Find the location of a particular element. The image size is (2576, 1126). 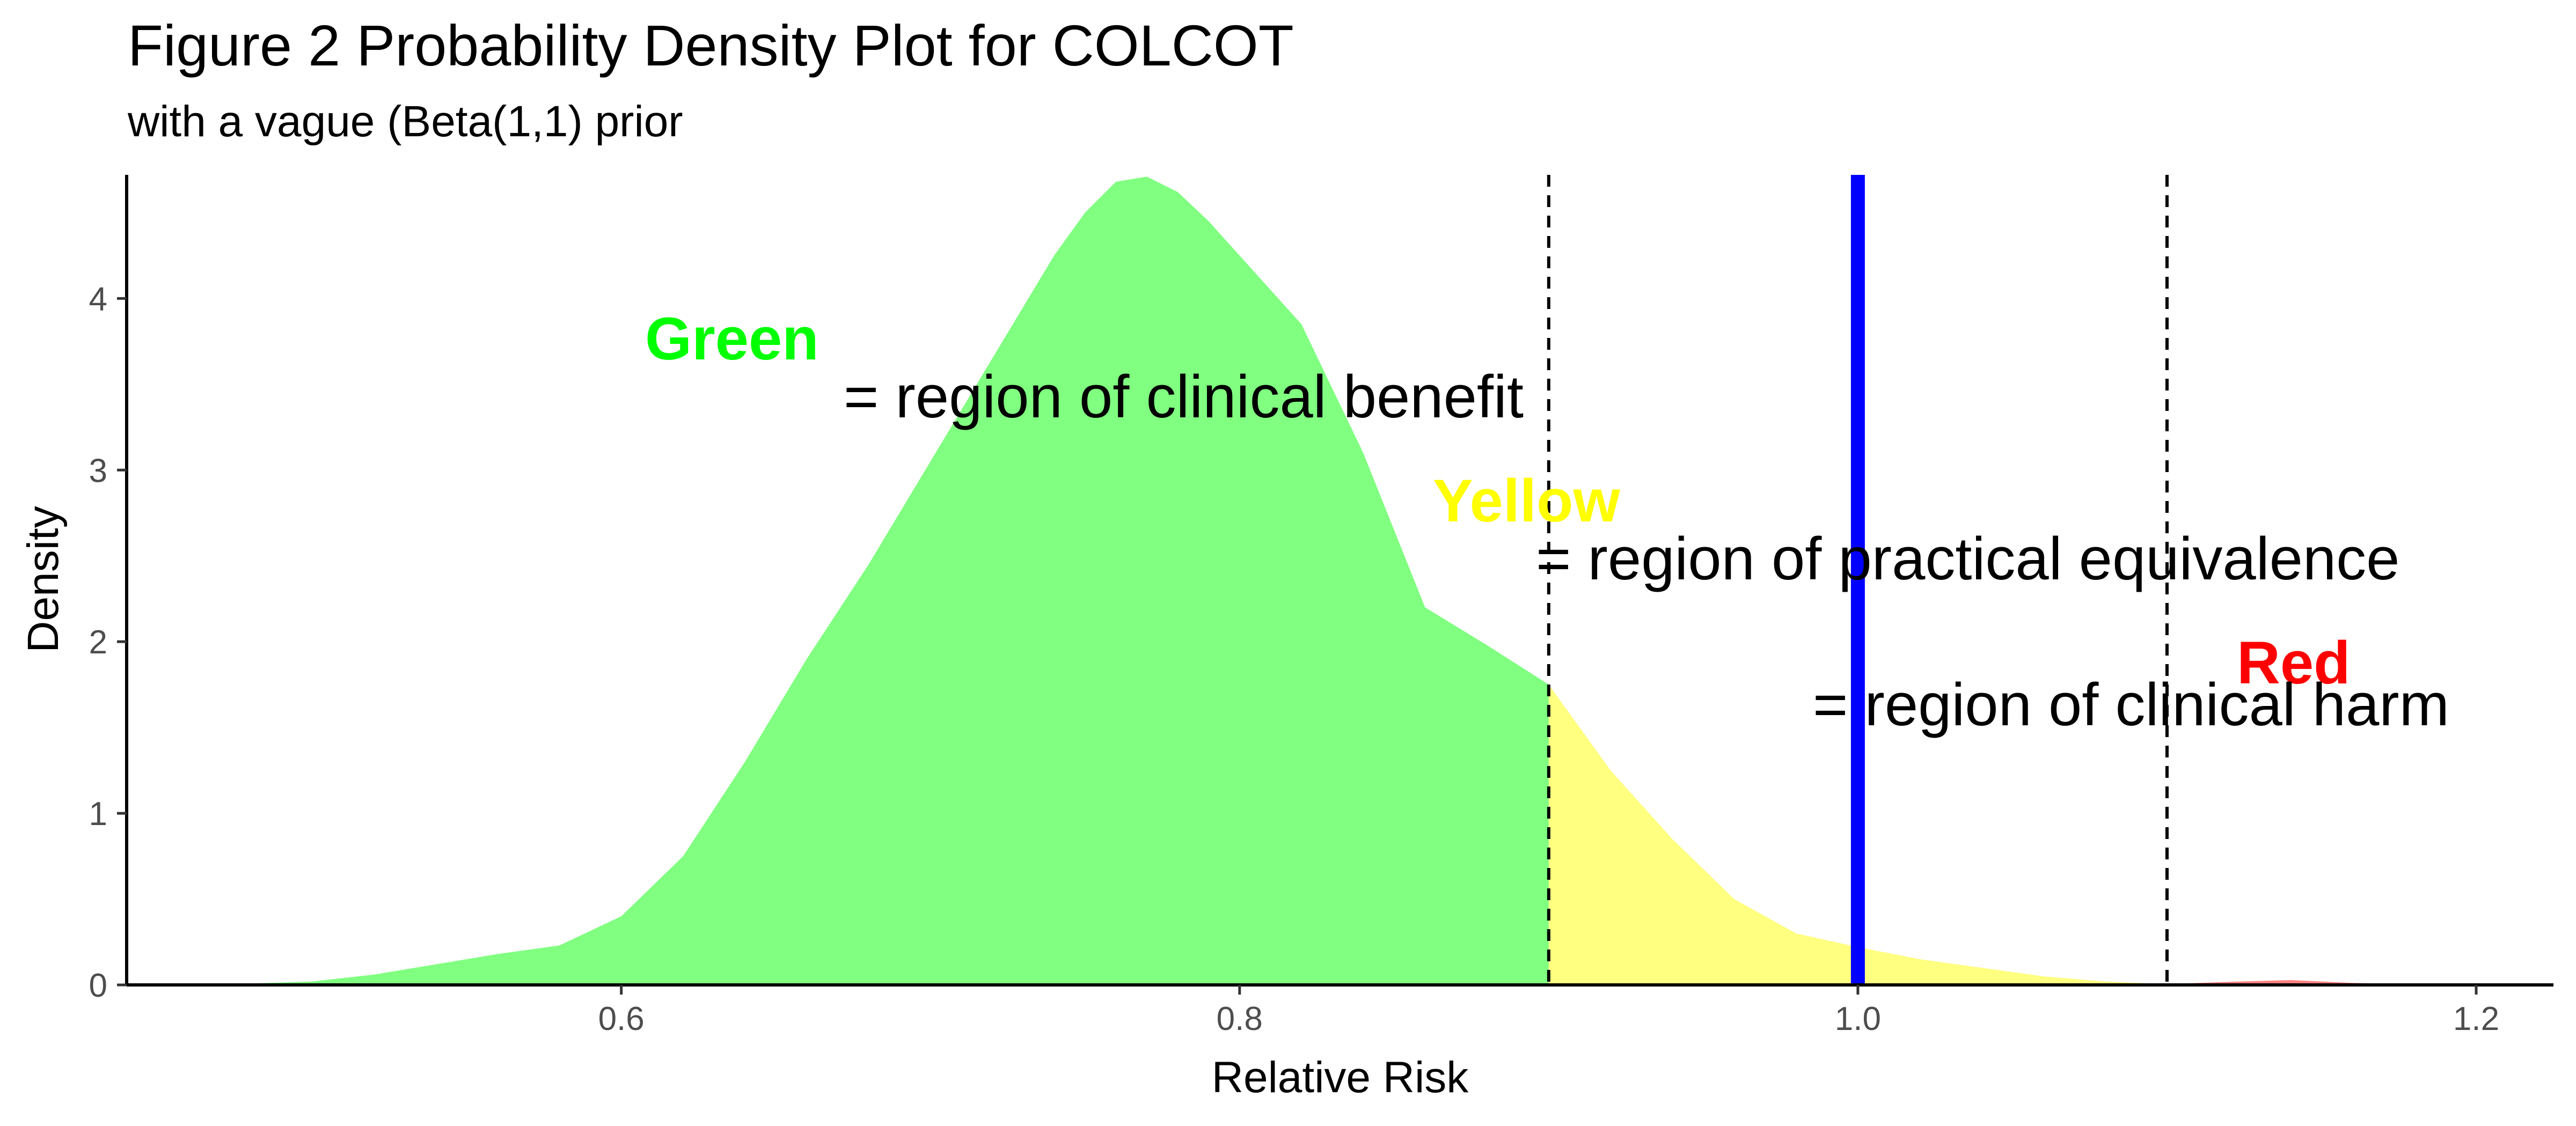

x-tick-label: 1.2 is located at coordinates (2476, 1018).